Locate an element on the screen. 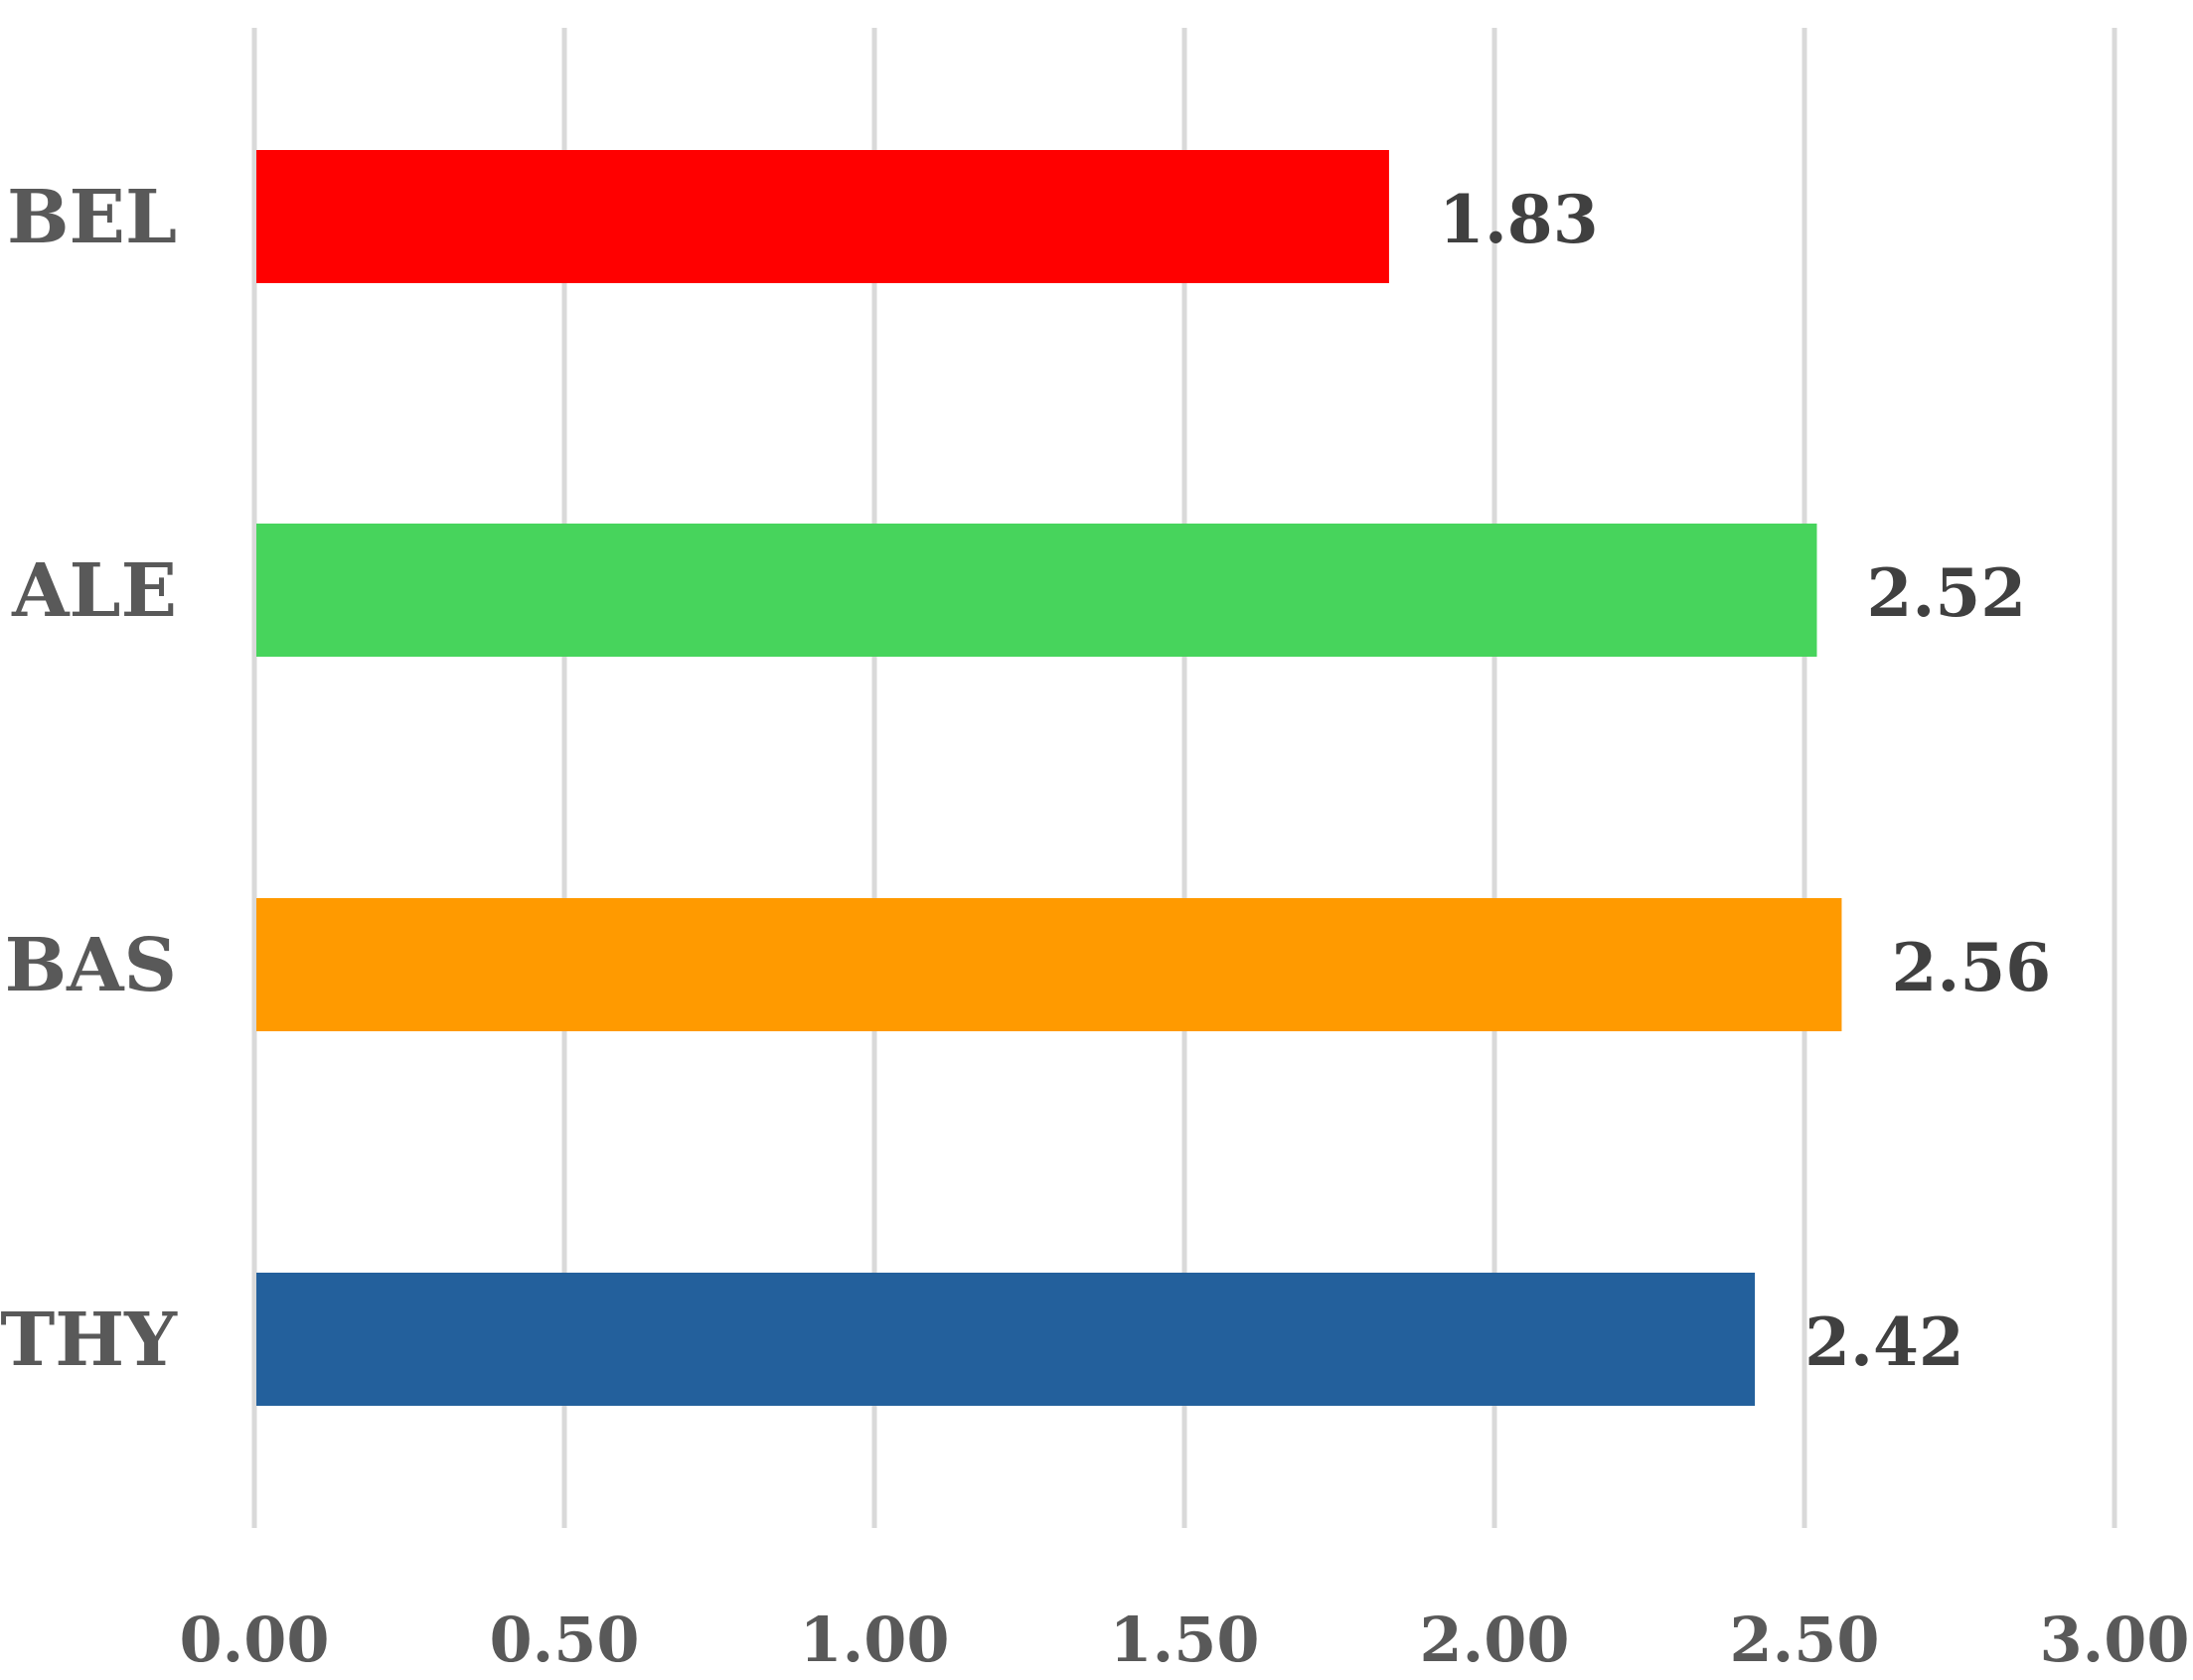 This screenshot has width=2193, height=1680. data-label-thy: 2.42 is located at coordinates (1884, 1342).